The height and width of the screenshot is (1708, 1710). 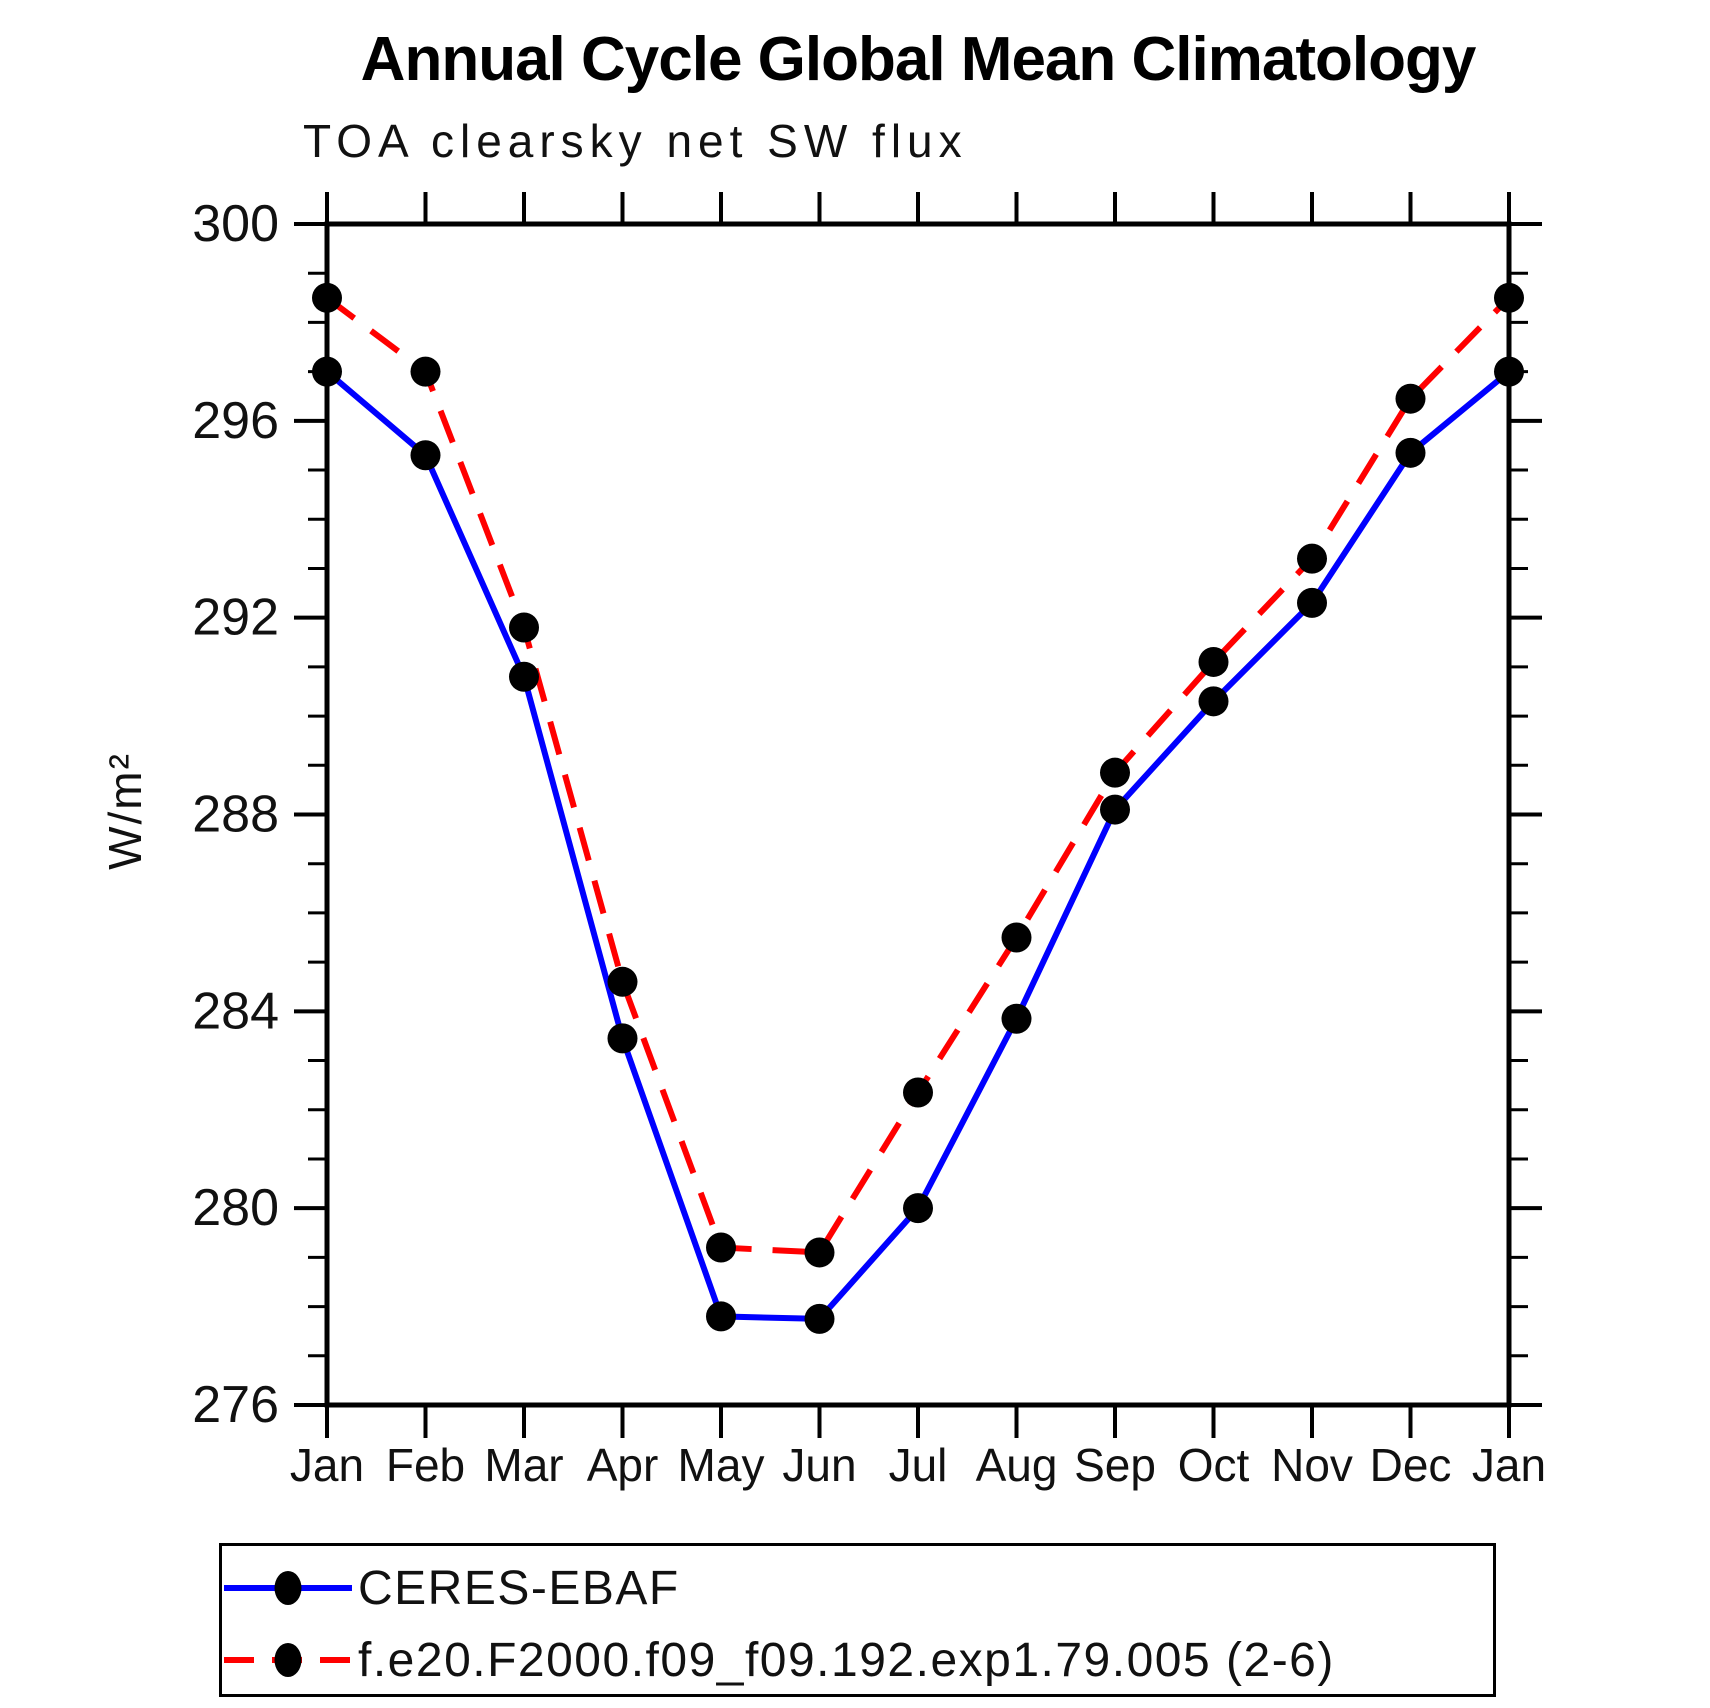 I want to click on legend-line-sample-blue, so click(x=288, y=1588).